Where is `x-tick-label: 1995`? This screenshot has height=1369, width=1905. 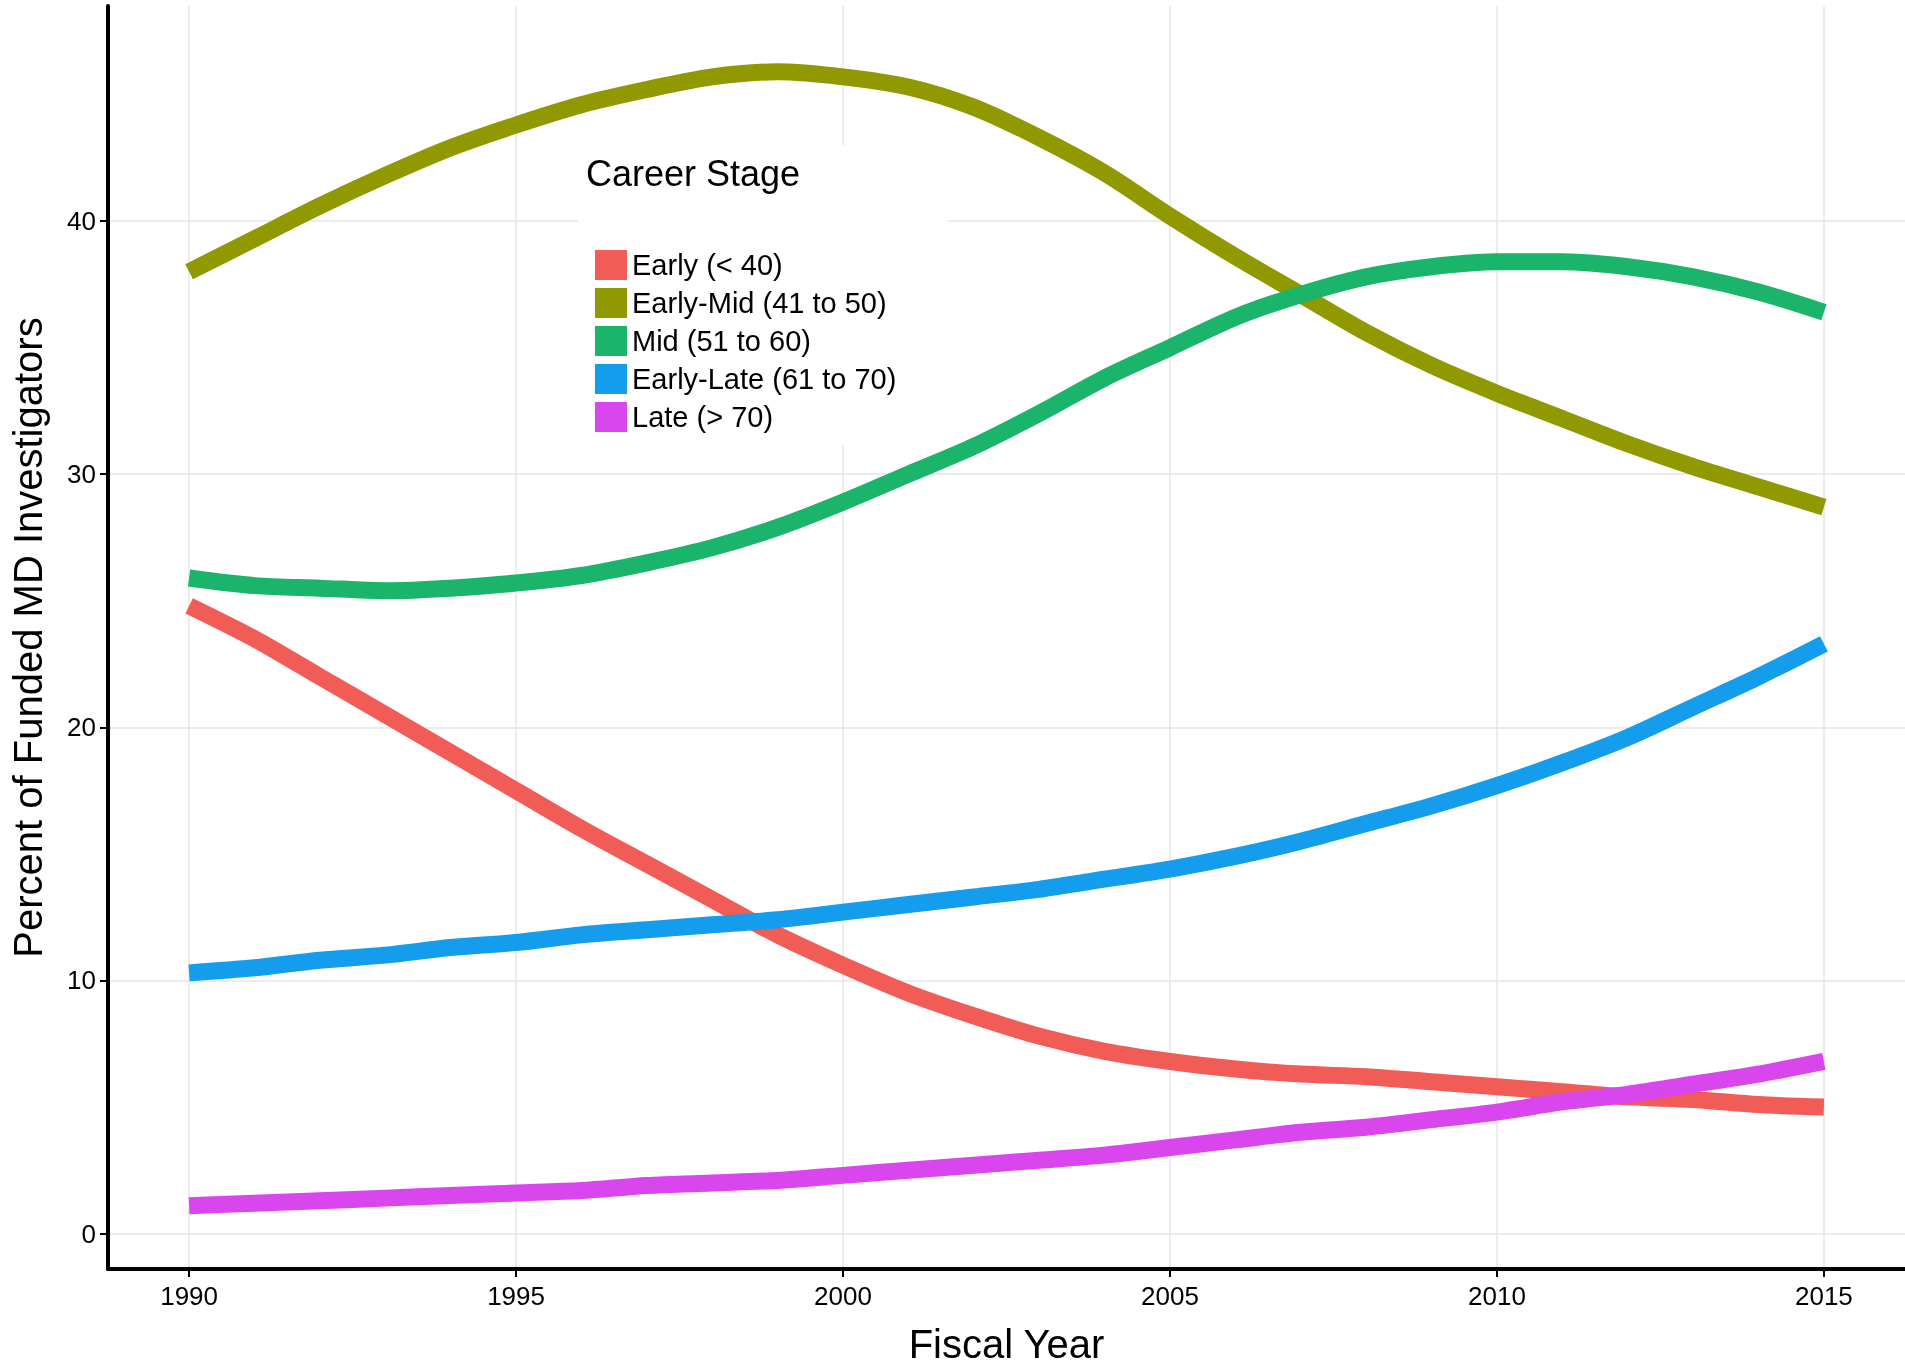 x-tick-label: 1995 is located at coordinates (516, 1296).